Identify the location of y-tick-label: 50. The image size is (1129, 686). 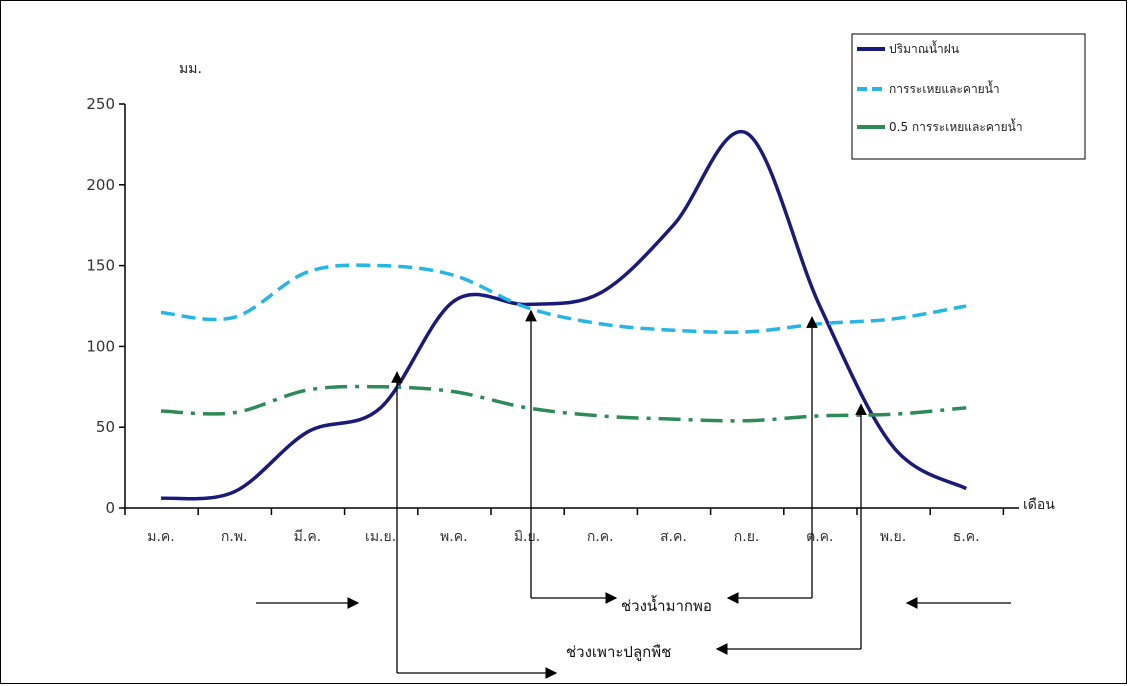
(105, 427).